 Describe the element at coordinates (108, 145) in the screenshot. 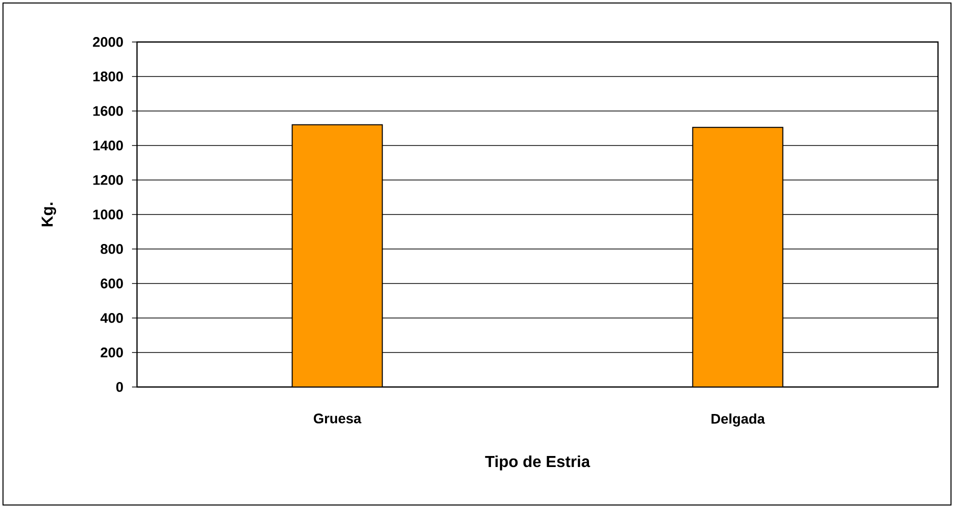

I see `y-tick-label: 1400` at that location.